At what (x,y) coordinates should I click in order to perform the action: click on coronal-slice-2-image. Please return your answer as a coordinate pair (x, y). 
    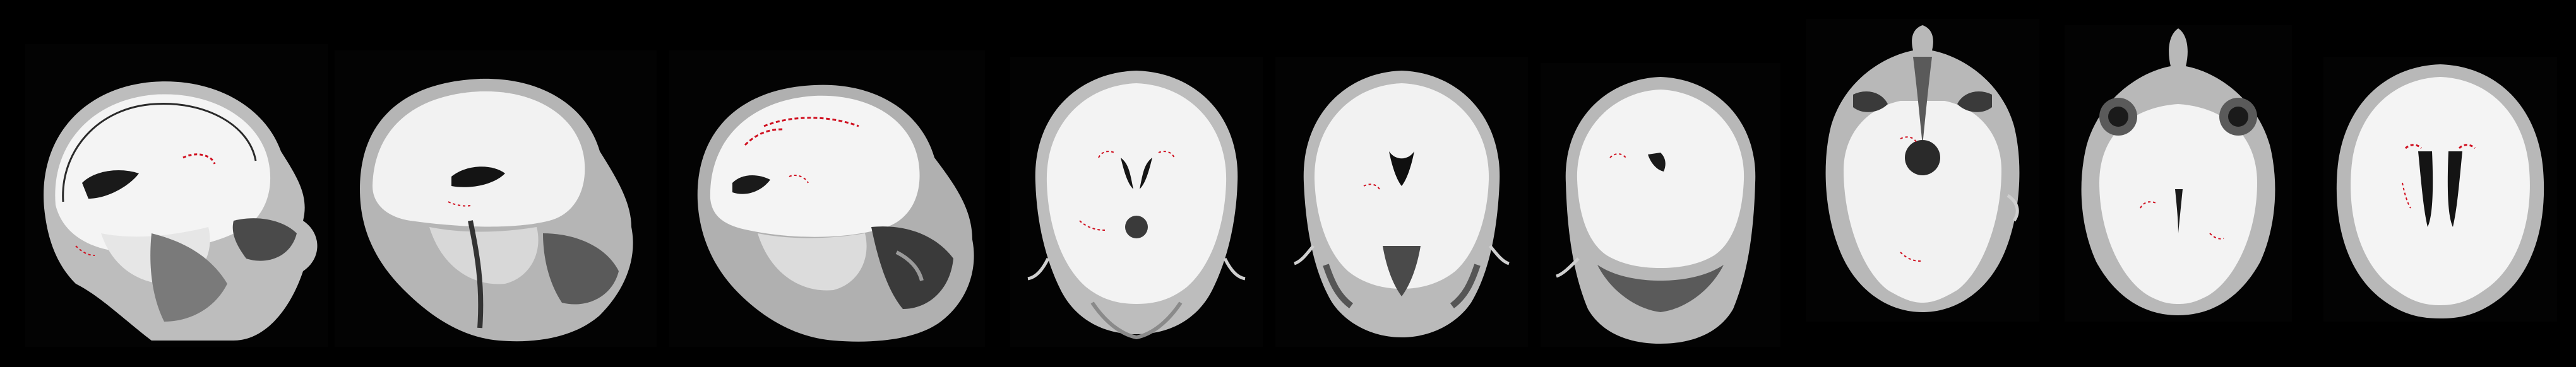
    Looking at the image, I should click on (1402, 204).